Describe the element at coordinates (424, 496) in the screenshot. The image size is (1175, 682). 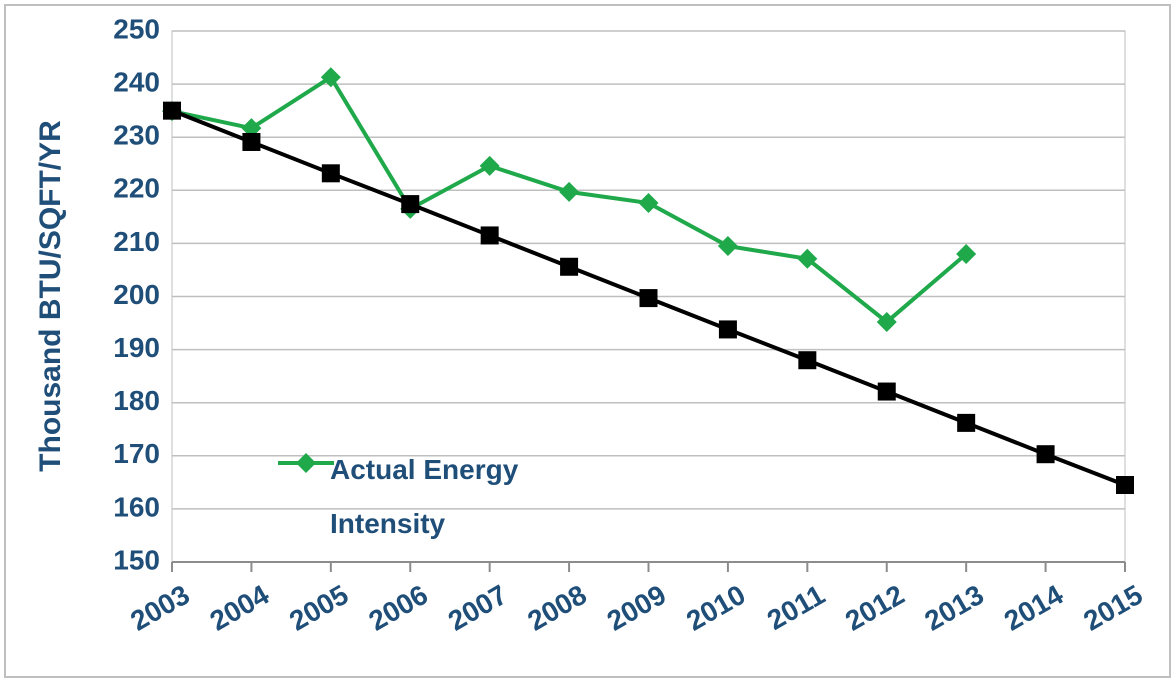
I see `legend-label: Actual Energy Intensity` at that location.